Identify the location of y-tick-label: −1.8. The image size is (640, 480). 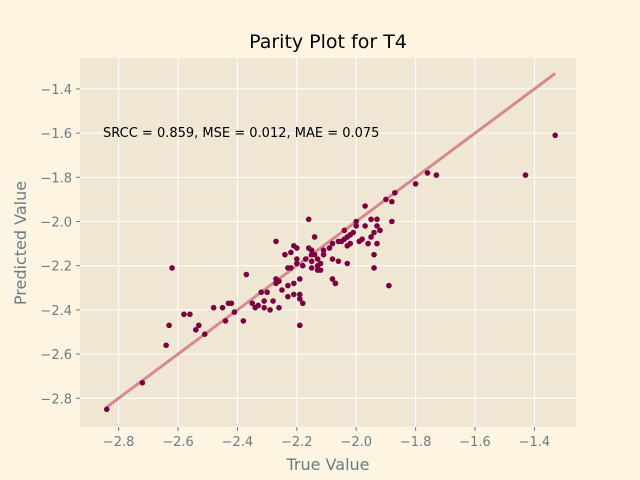
(56, 178).